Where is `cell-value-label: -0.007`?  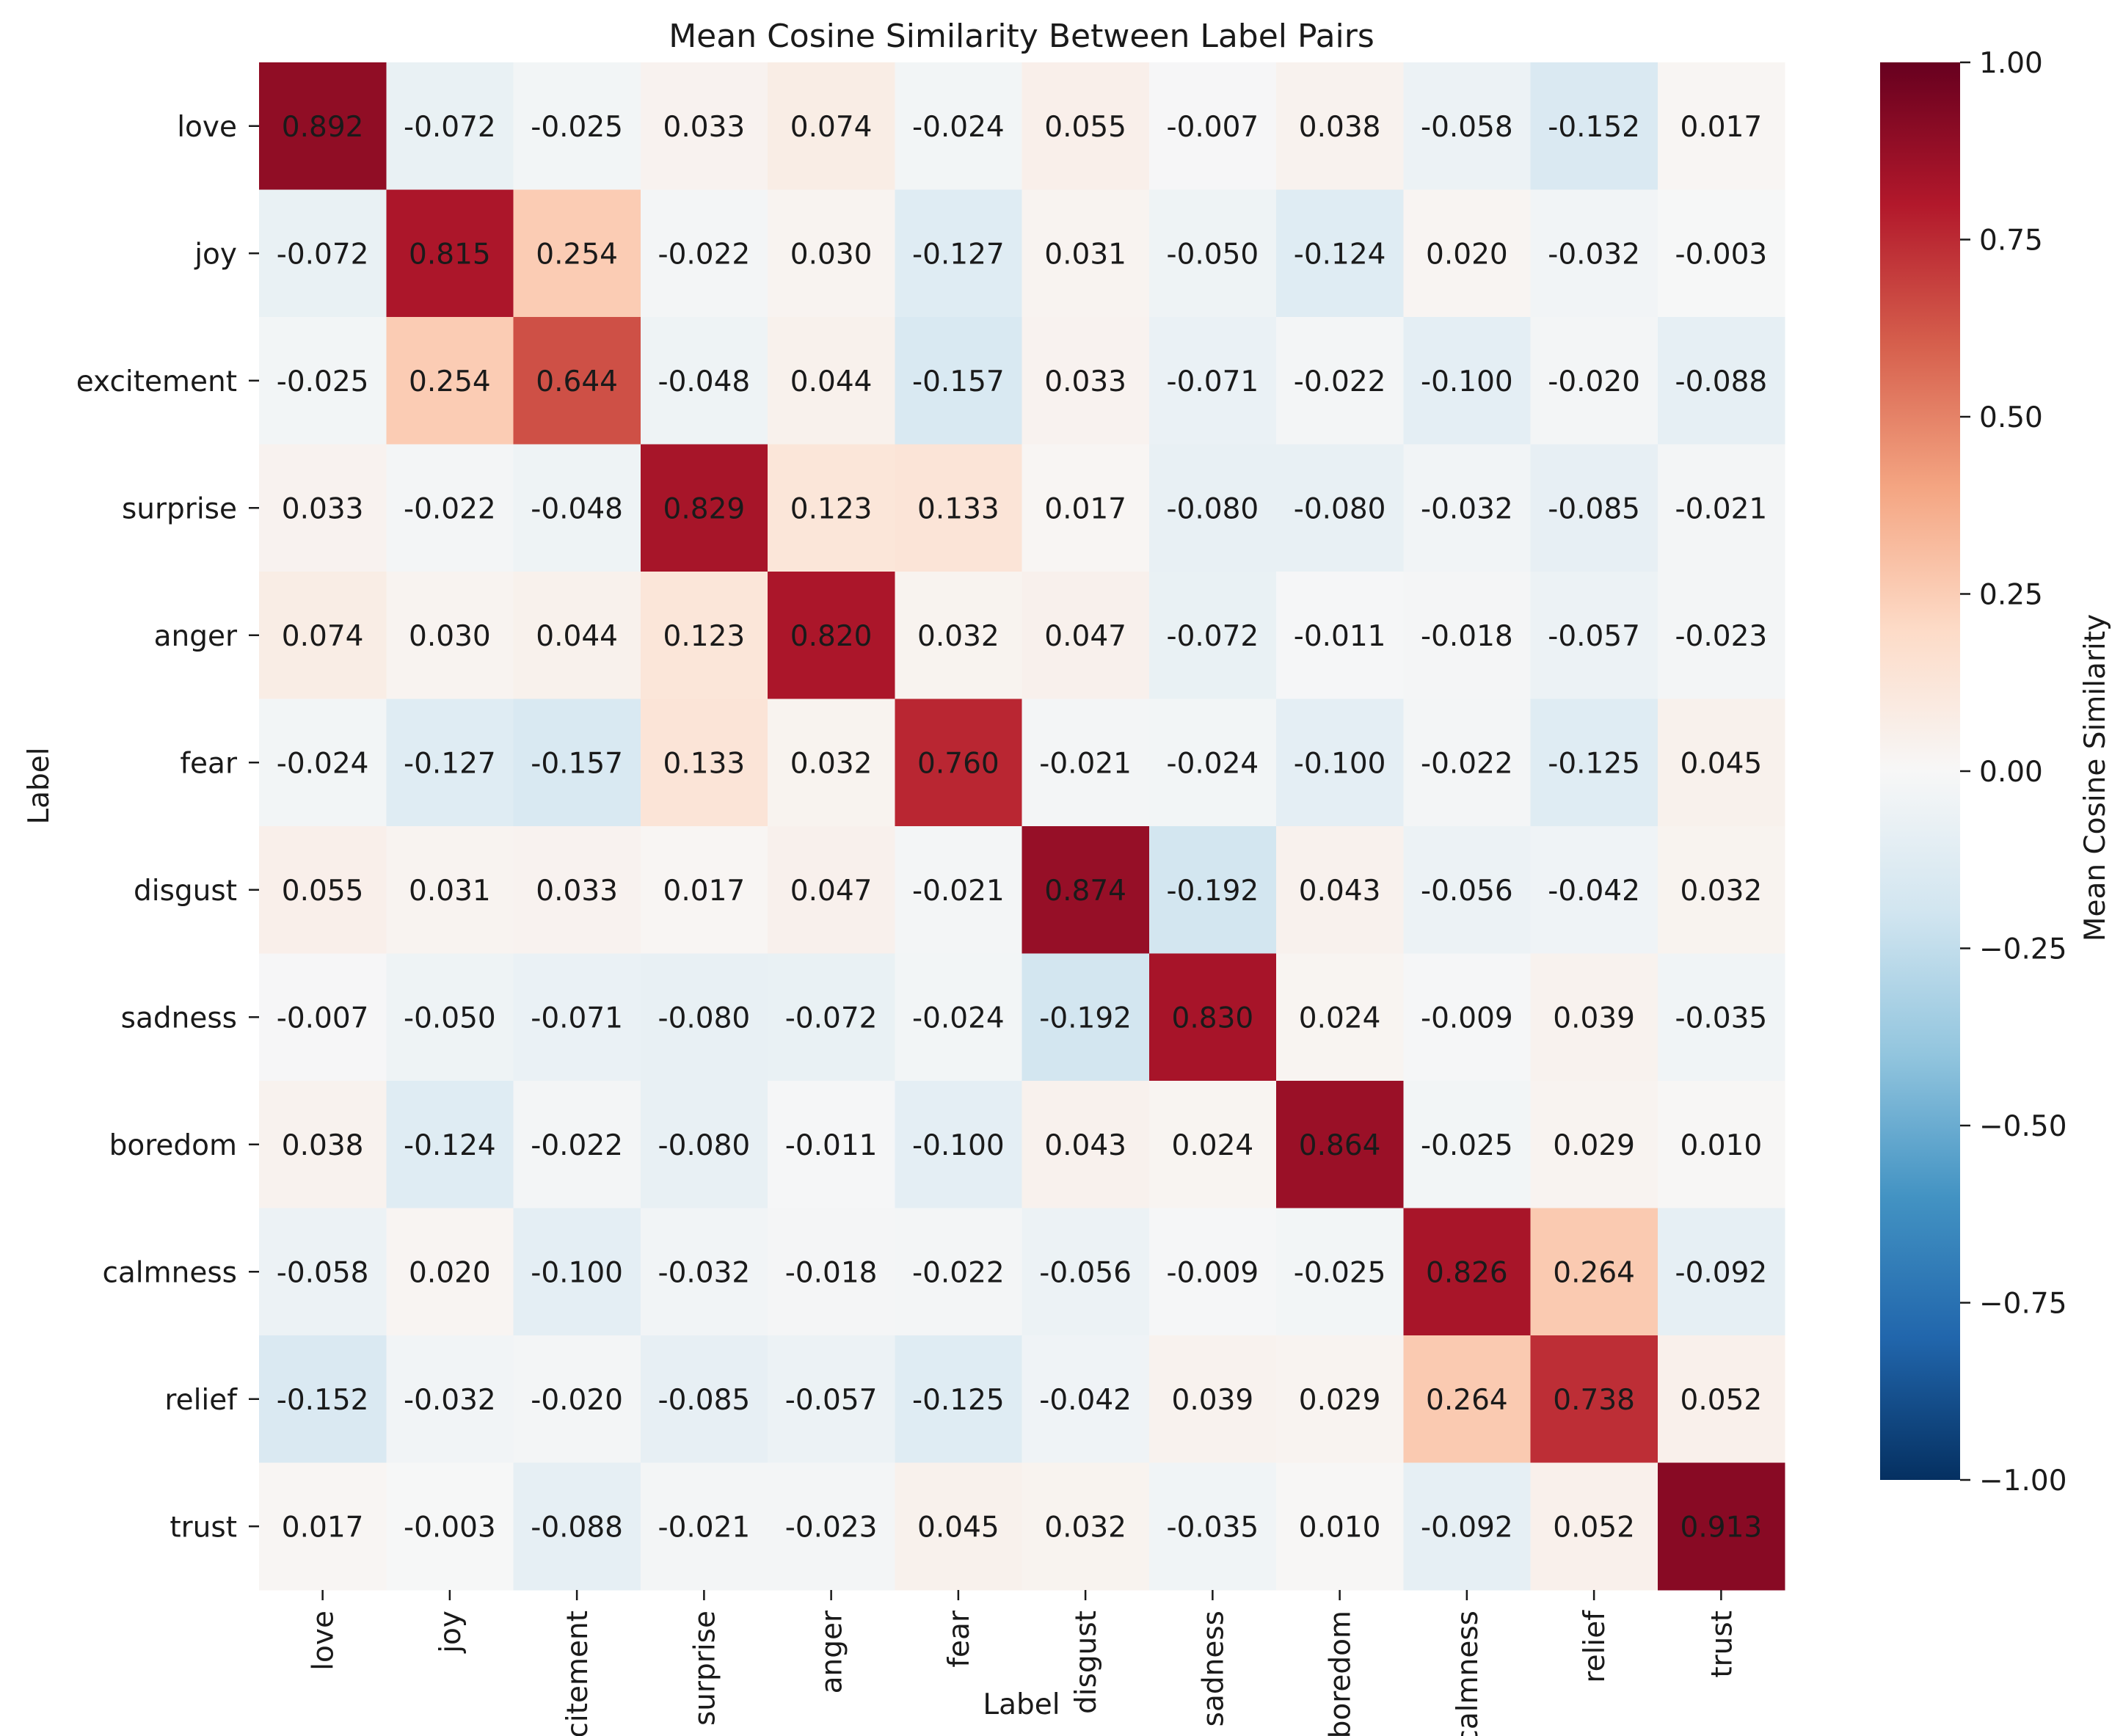
cell-value-label: -0.007 is located at coordinates (323, 1018).